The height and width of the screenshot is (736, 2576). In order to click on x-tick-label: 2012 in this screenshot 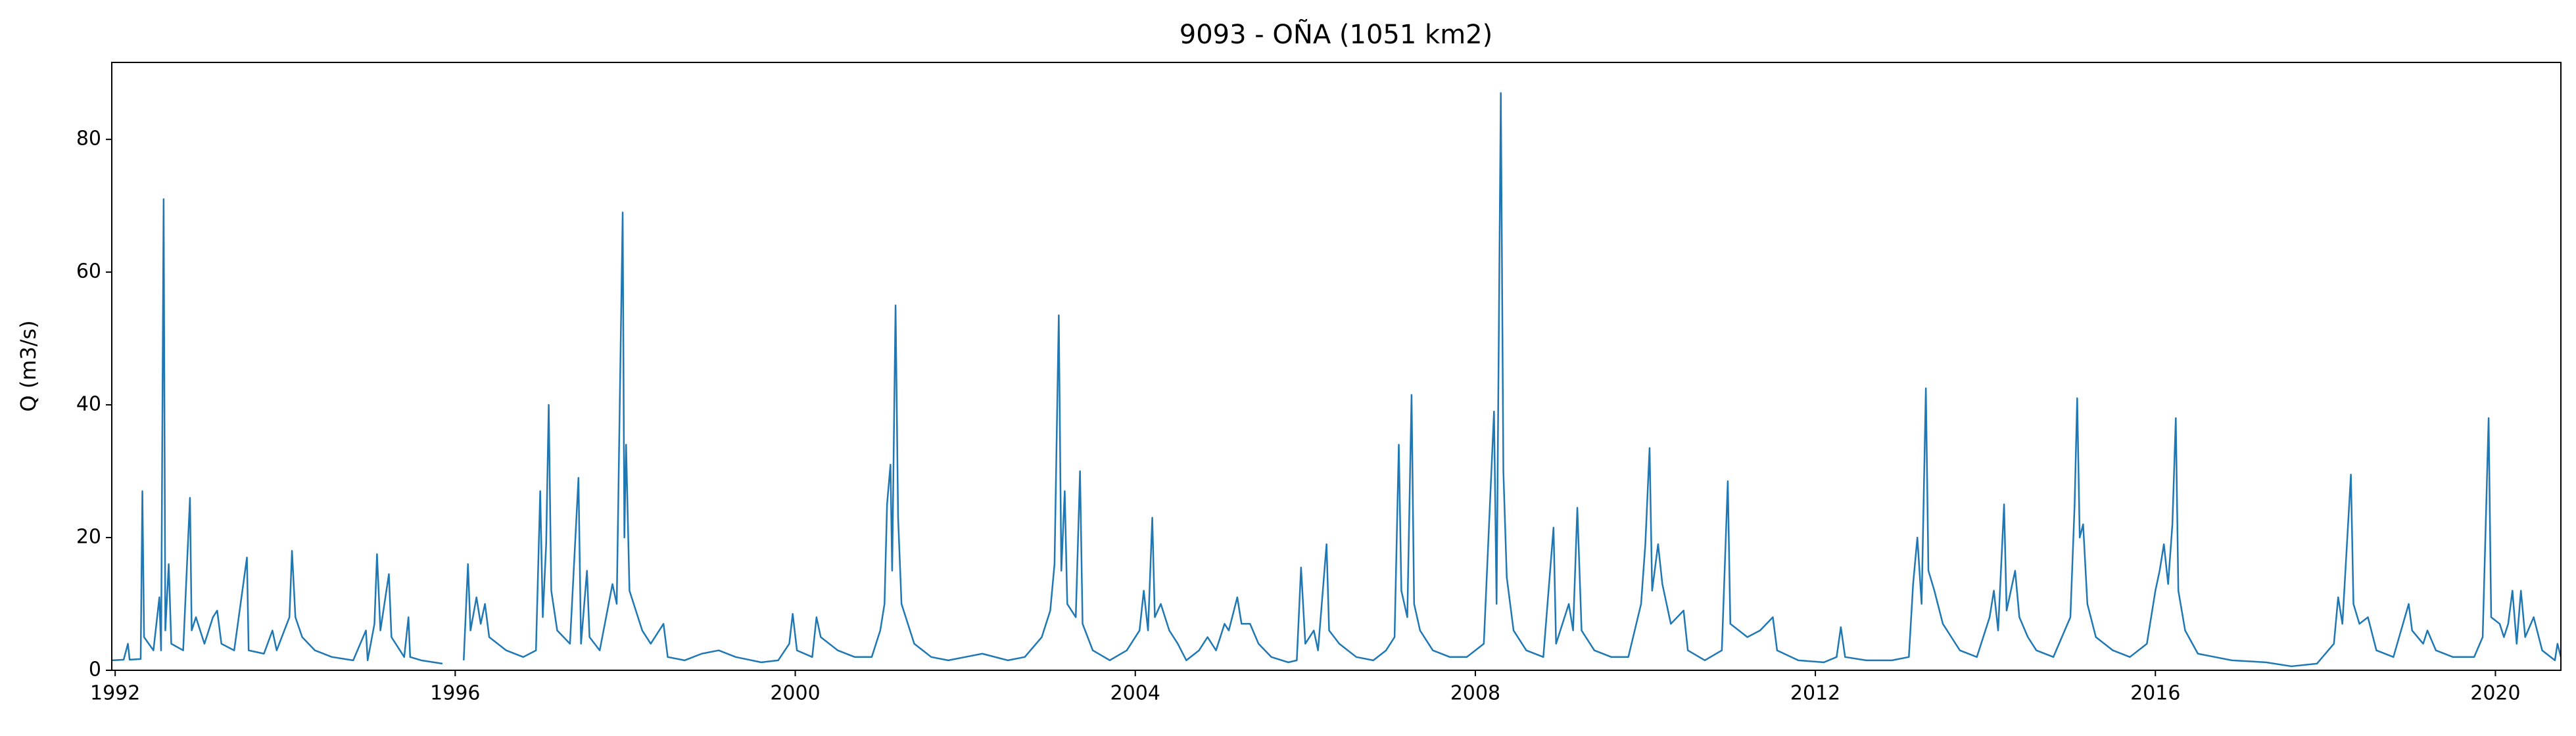, I will do `click(1815, 693)`.